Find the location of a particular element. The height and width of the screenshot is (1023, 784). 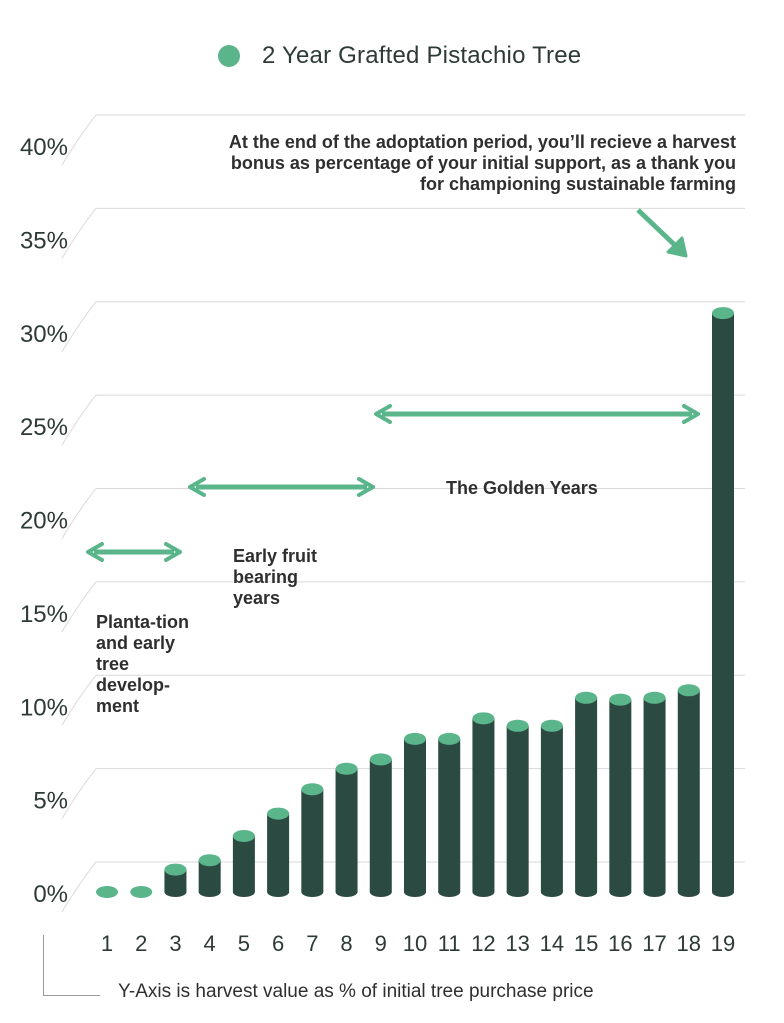

x-tick-label: 19 is located at coordinates (723, 943).